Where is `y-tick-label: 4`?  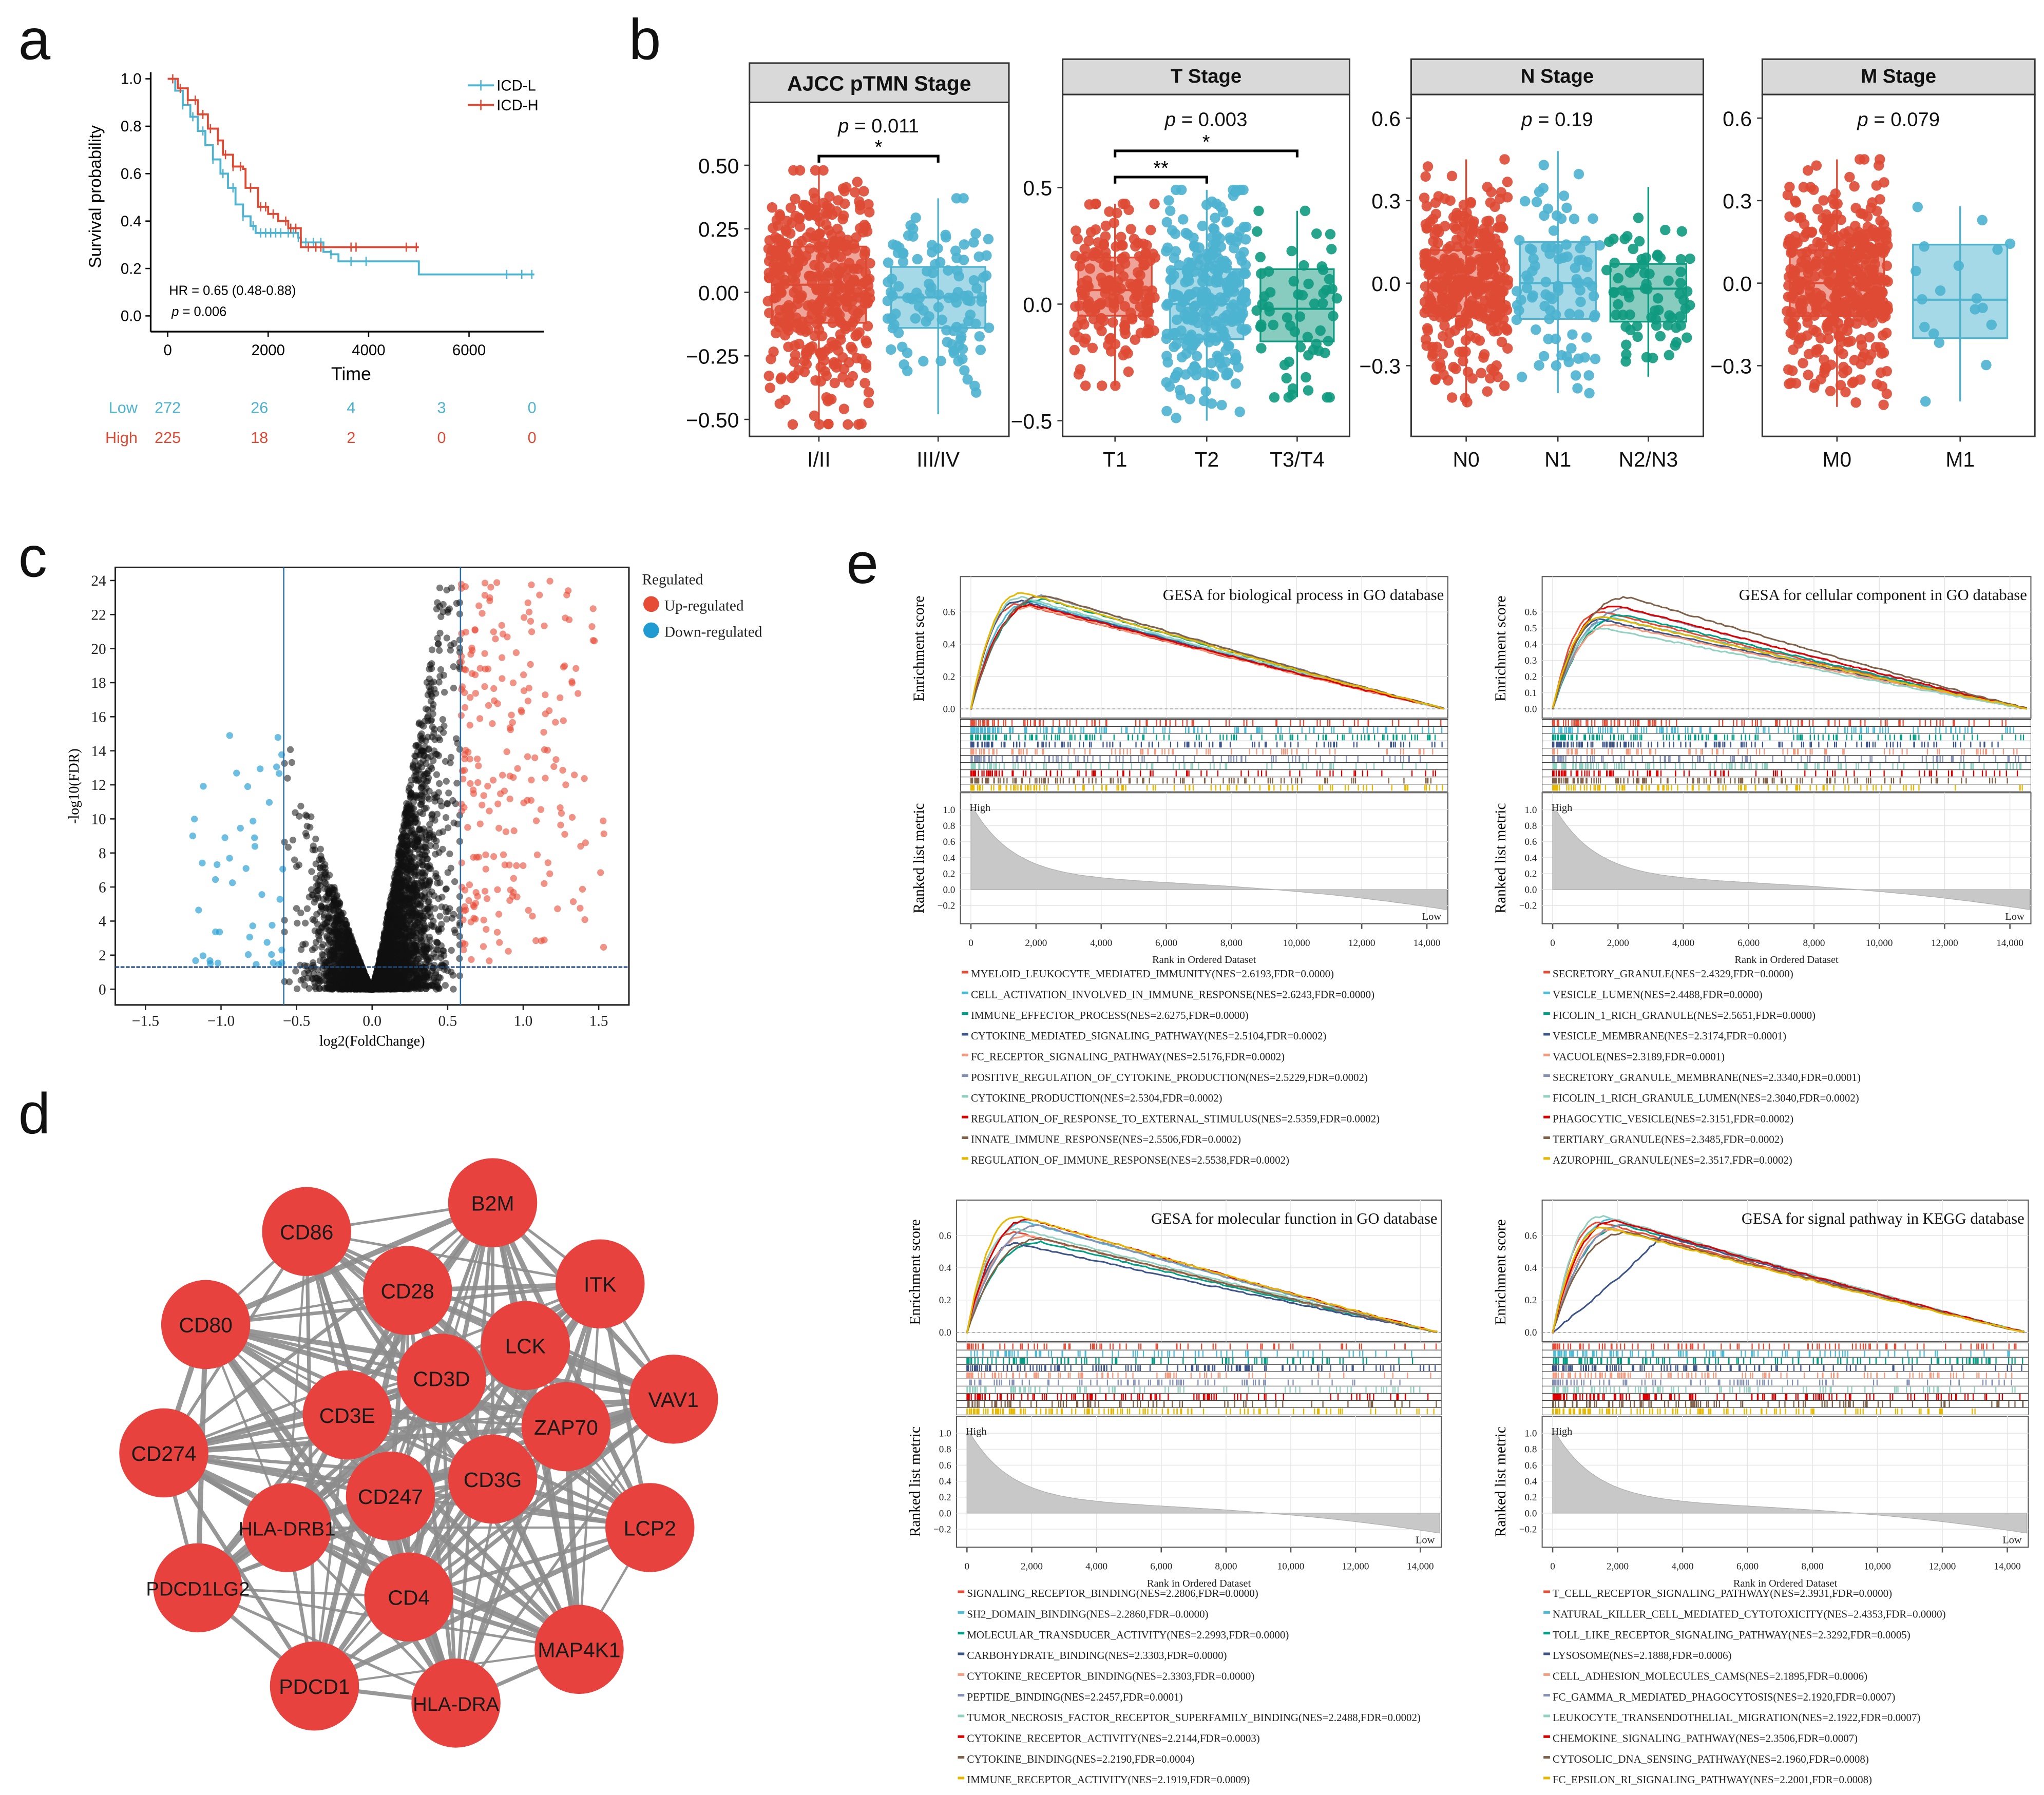
y-tick-label: 4 is located at coordinates (103, 922).